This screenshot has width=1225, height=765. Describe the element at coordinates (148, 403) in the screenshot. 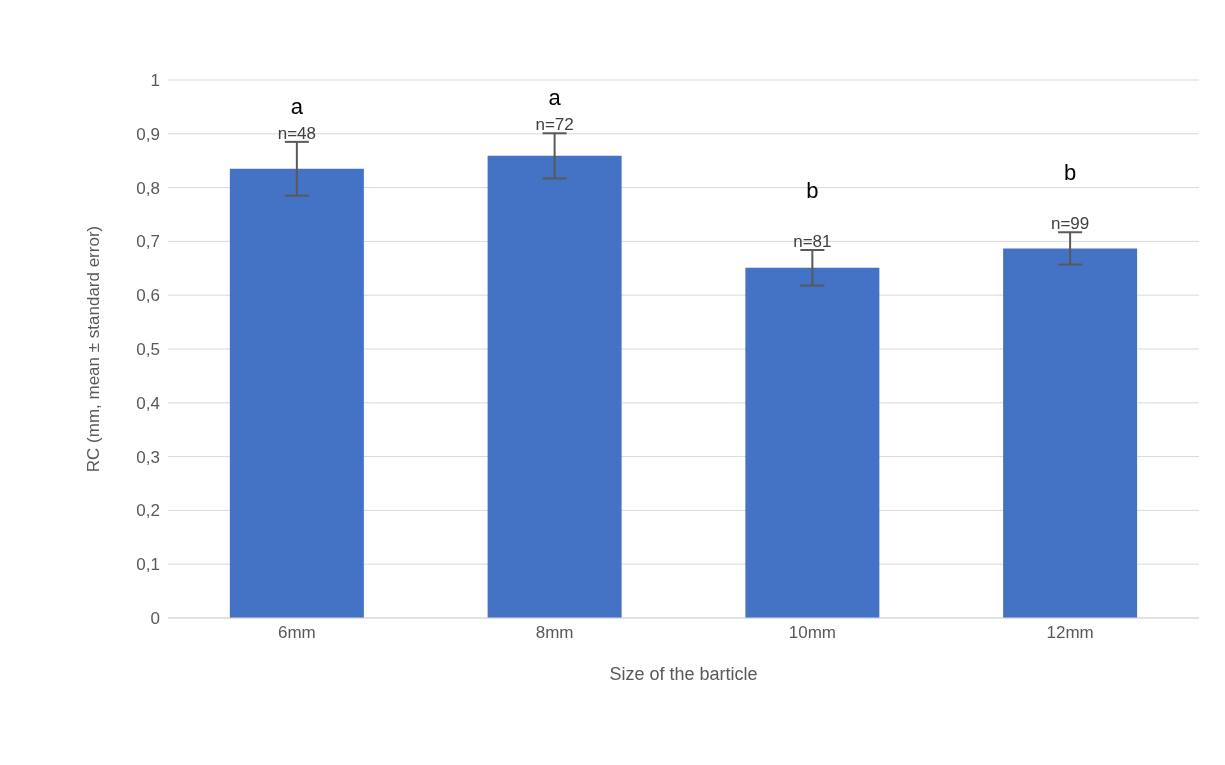

I see `y-tick-label: 0,4` at that location.